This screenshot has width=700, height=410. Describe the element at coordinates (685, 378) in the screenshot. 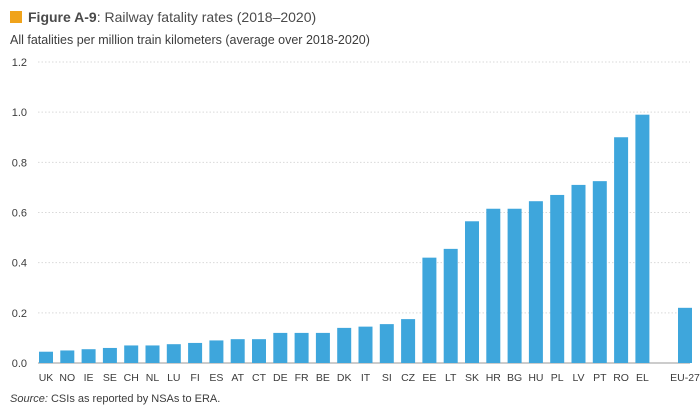

I see `x-tick-label: EU-27` at that location.